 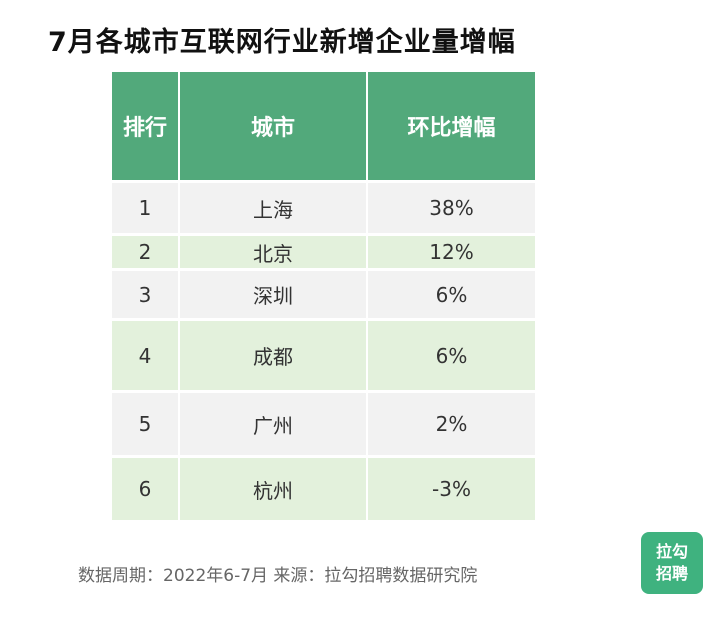 I want to click on table-cell: 2, so click(x=146, y=252).